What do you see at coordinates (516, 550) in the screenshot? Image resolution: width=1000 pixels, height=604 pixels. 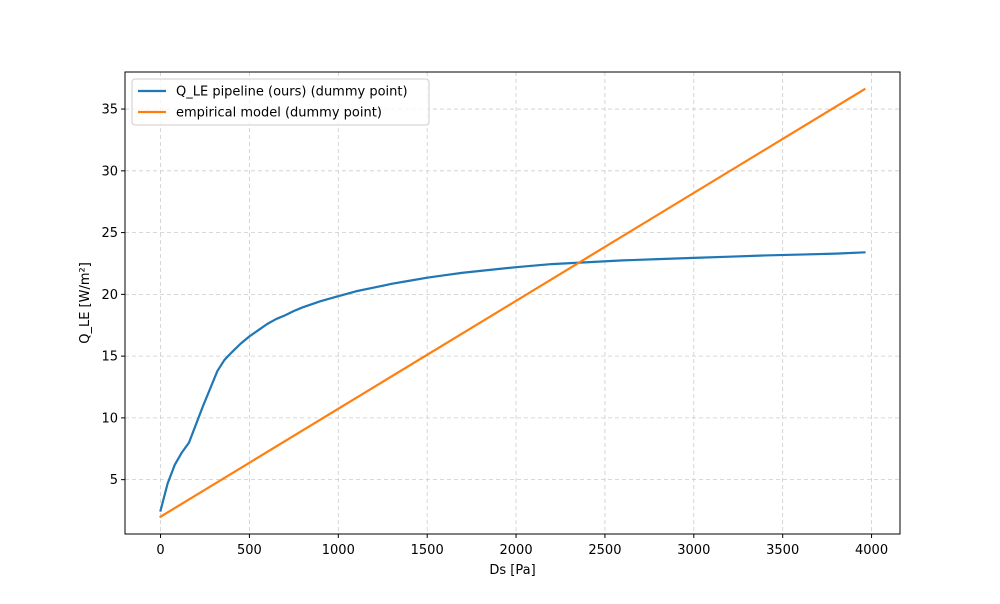 I see `x-tick-label: 2000` at bounding box center [516, 550].